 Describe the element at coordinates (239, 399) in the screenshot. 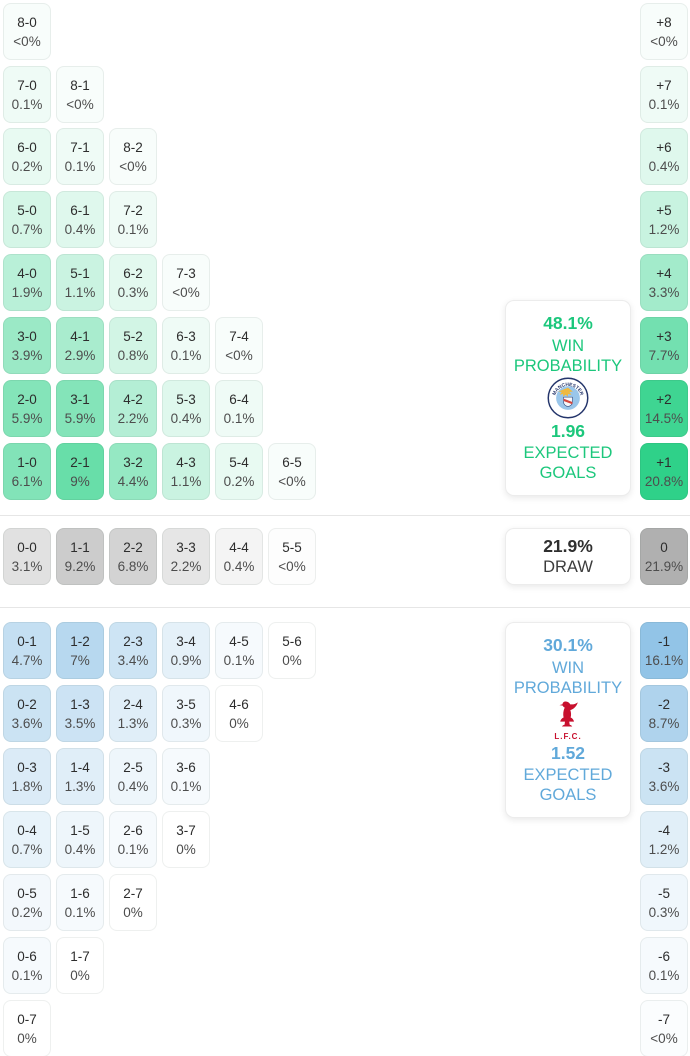

I see `scoreline-text: 6-4` at that location.